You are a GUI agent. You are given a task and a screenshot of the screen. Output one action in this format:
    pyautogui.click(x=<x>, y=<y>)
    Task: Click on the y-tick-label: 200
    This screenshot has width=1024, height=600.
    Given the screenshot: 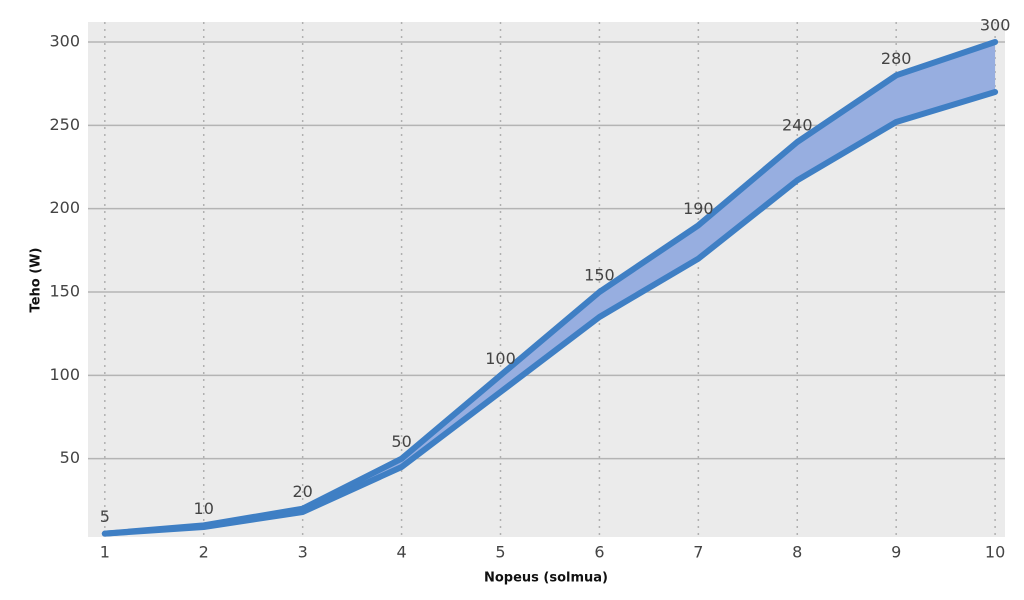 What is the action you would take?
    pyautogui.click(x=64, y=207)
    